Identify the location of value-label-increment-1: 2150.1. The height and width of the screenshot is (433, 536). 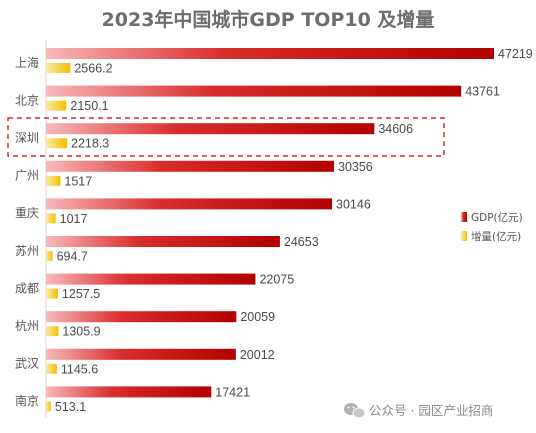
(89, 106).